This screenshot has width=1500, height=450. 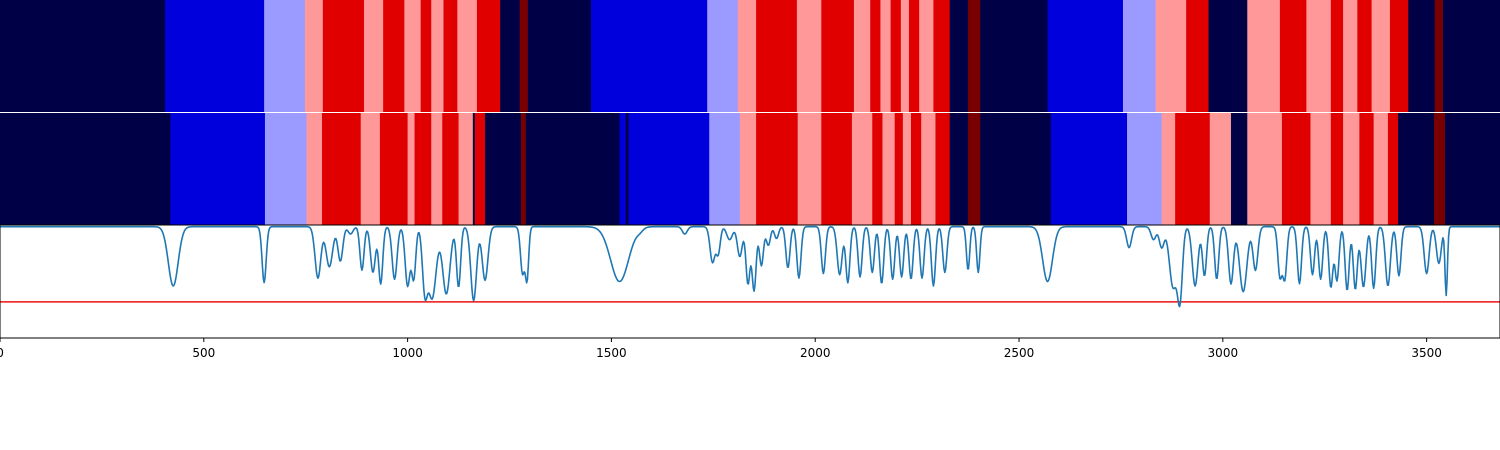 What do you see at coordinates (815, 353) in the screenshot?
I see `x-tick-label-2000: 2000` at bounding box center [815, 353].